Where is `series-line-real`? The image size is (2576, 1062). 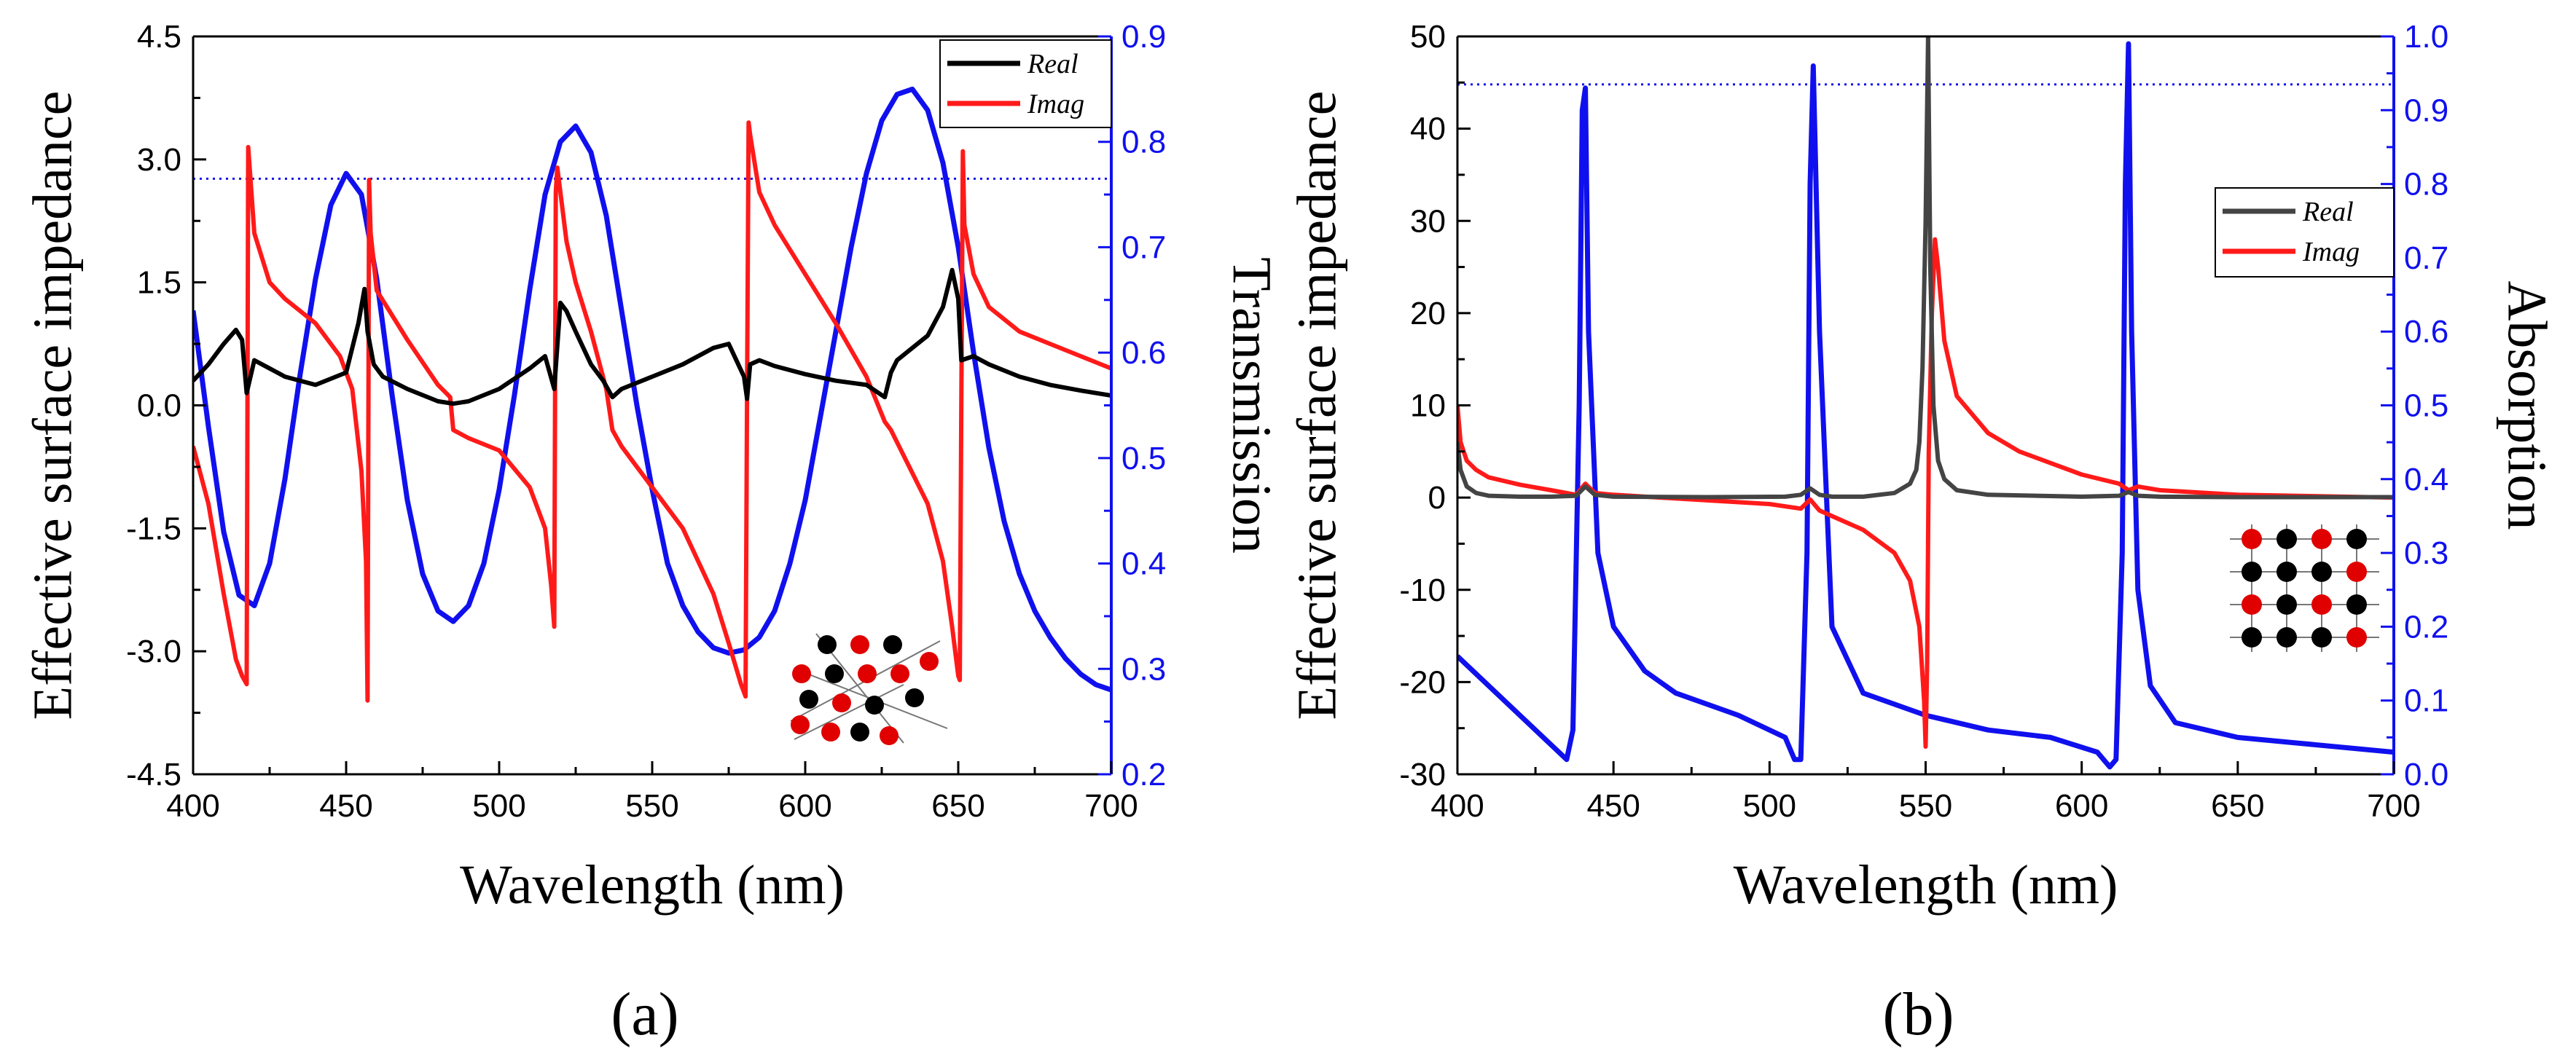 series-line-real is located at coordinates (652, 336).